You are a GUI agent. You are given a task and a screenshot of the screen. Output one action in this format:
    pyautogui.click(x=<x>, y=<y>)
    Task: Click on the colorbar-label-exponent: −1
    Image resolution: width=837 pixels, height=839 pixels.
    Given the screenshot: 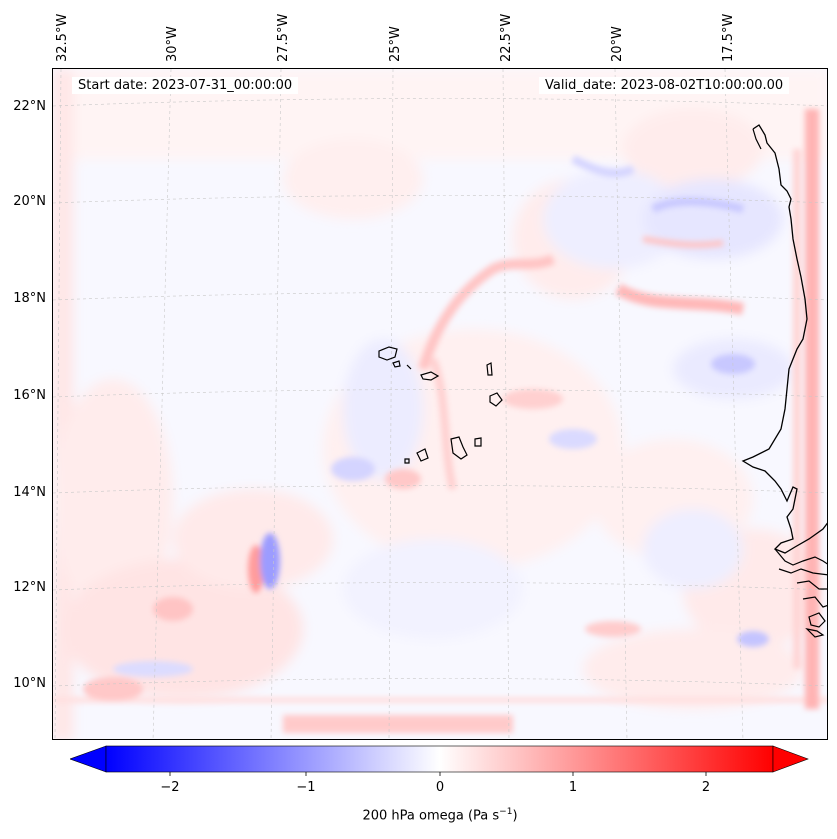 What is the action you would take?
    pyautogui.click(x=506, y=812)
    